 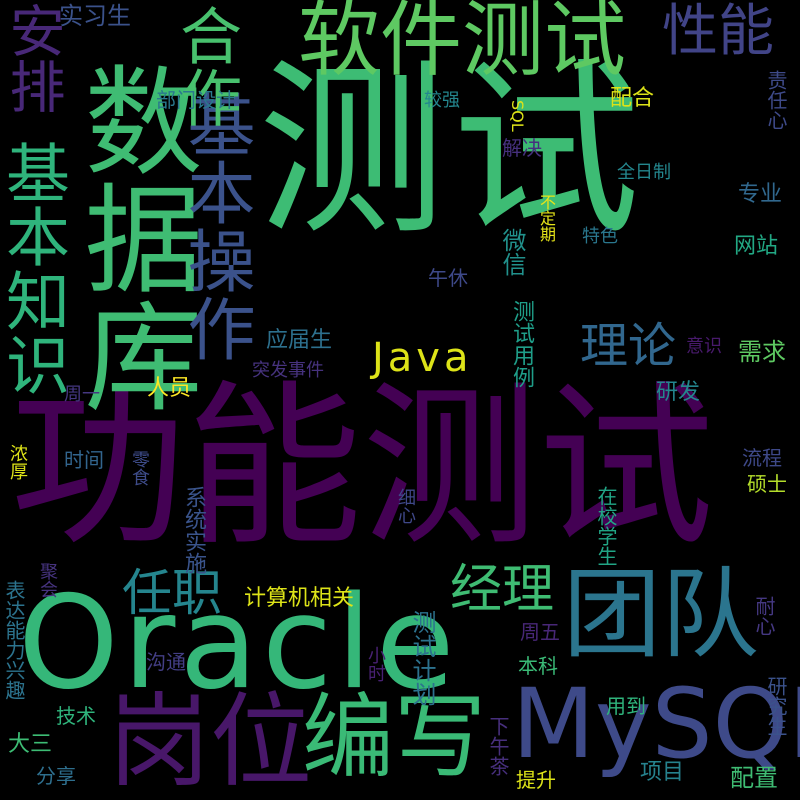 I want to click on word-peizhi: 配置, so click(x=754, y=778).